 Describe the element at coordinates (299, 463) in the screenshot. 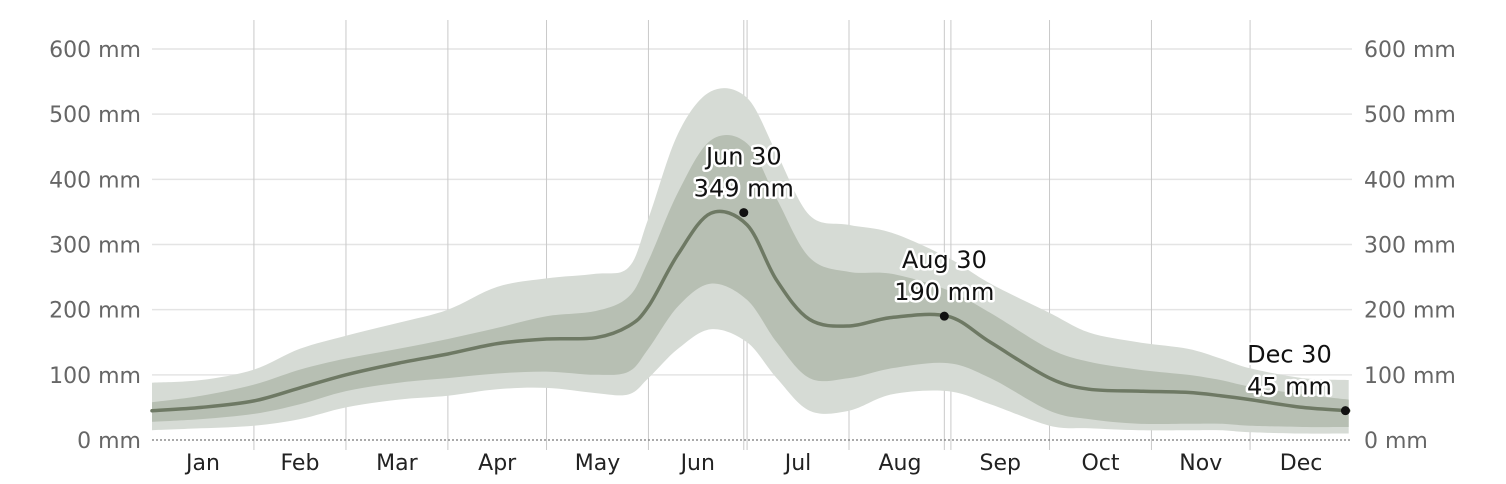

I see `month-label: Feb` at that location.